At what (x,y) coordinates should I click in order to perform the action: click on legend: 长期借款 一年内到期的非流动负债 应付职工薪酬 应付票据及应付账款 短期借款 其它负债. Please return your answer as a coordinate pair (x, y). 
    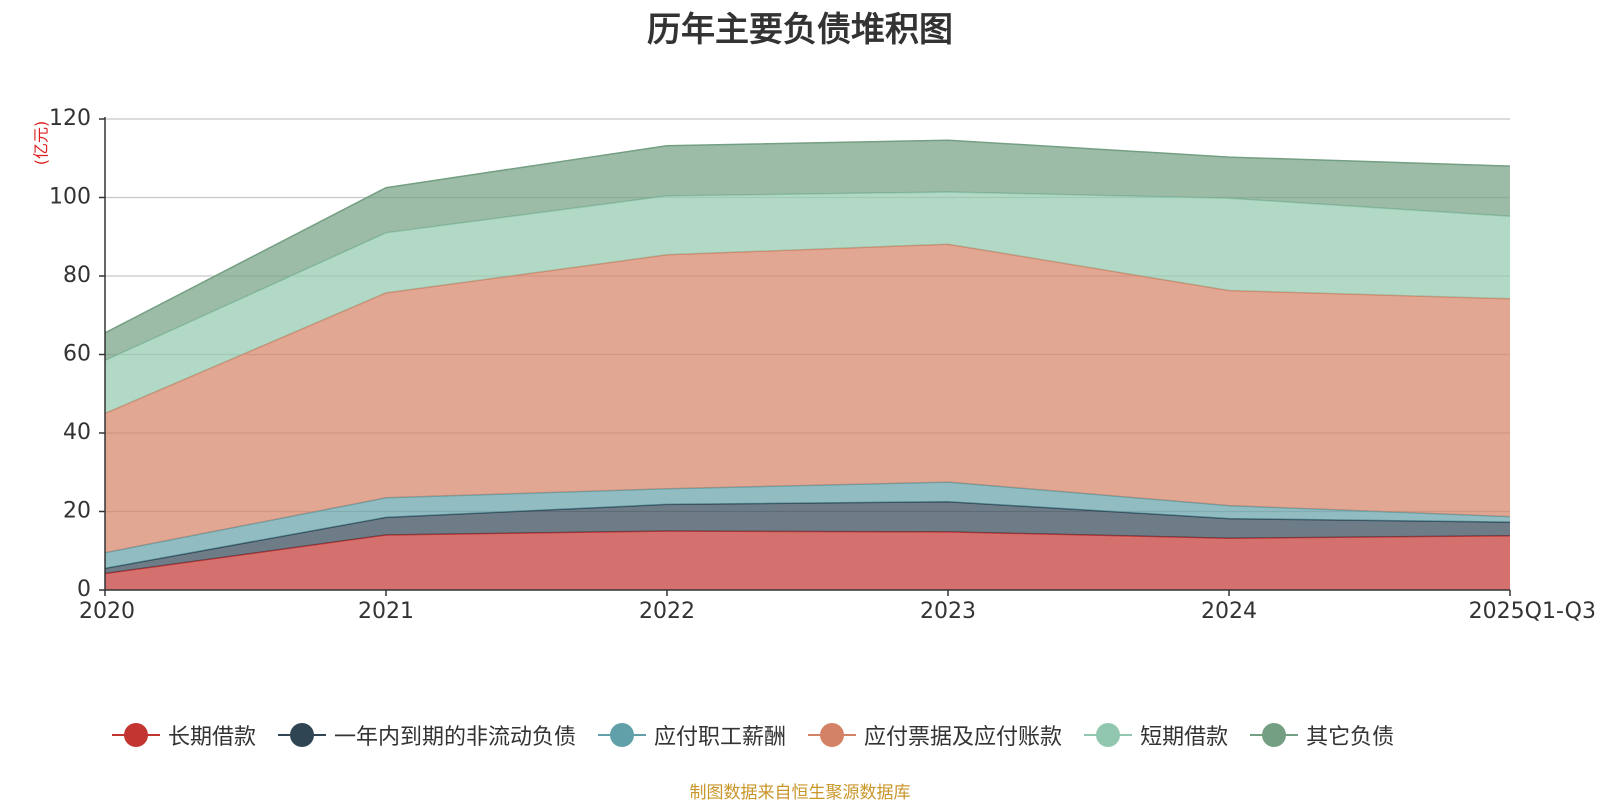
    Looking at the image, I should click on (753, 735).